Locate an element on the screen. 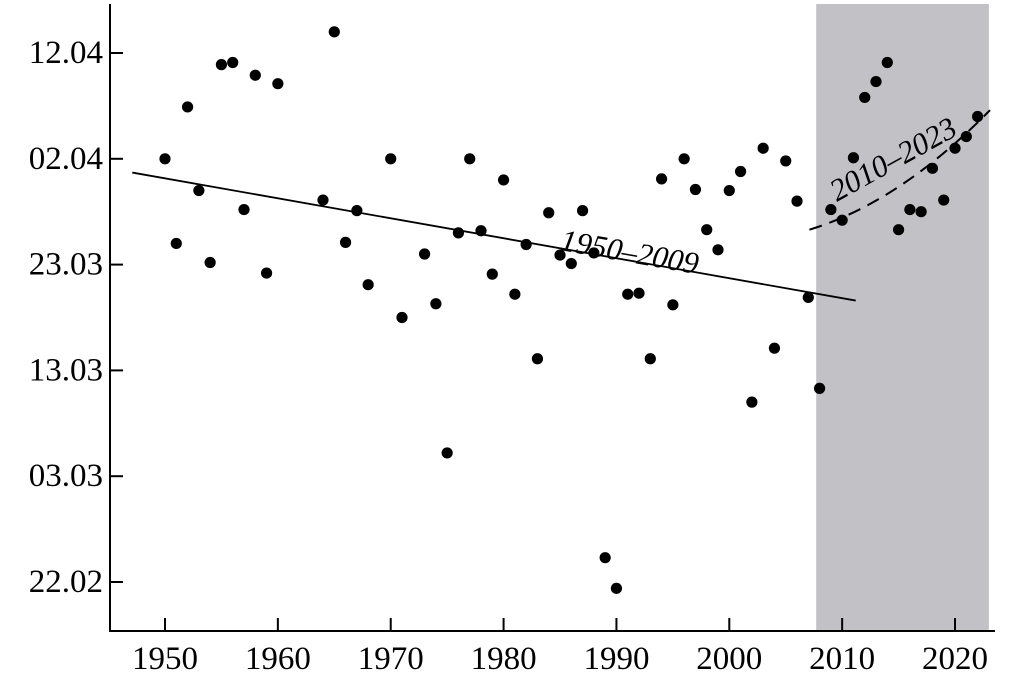 The width and height of the screenshot is (1010, 675). y-tick-label: 03.03 is located at coordinates (66, 476).